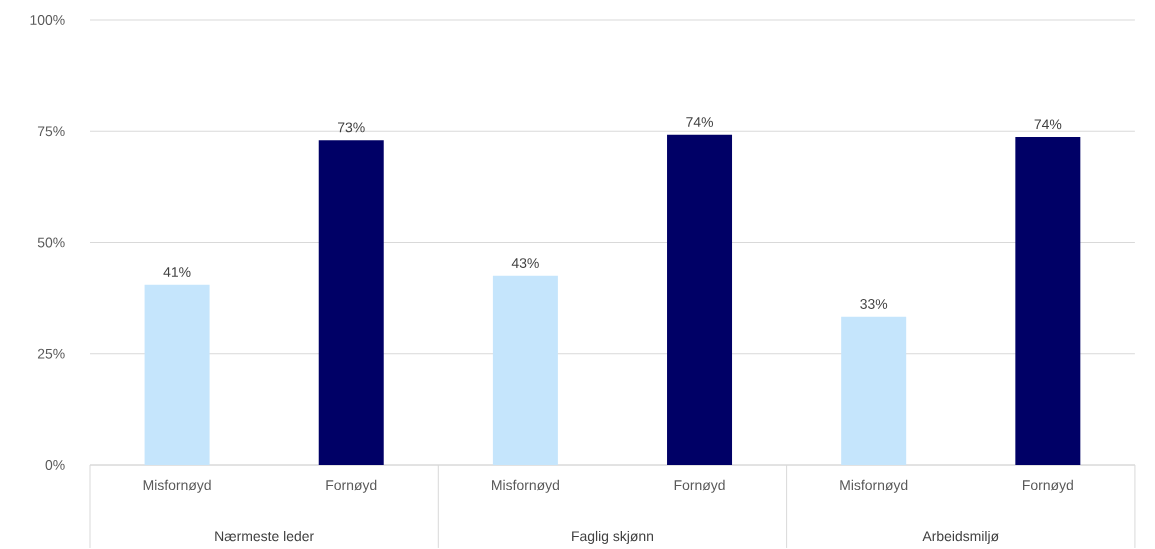  Describe the element at coordinates (264, 536) in the screenshot. I see `text: Nærmeste leder` at that location.